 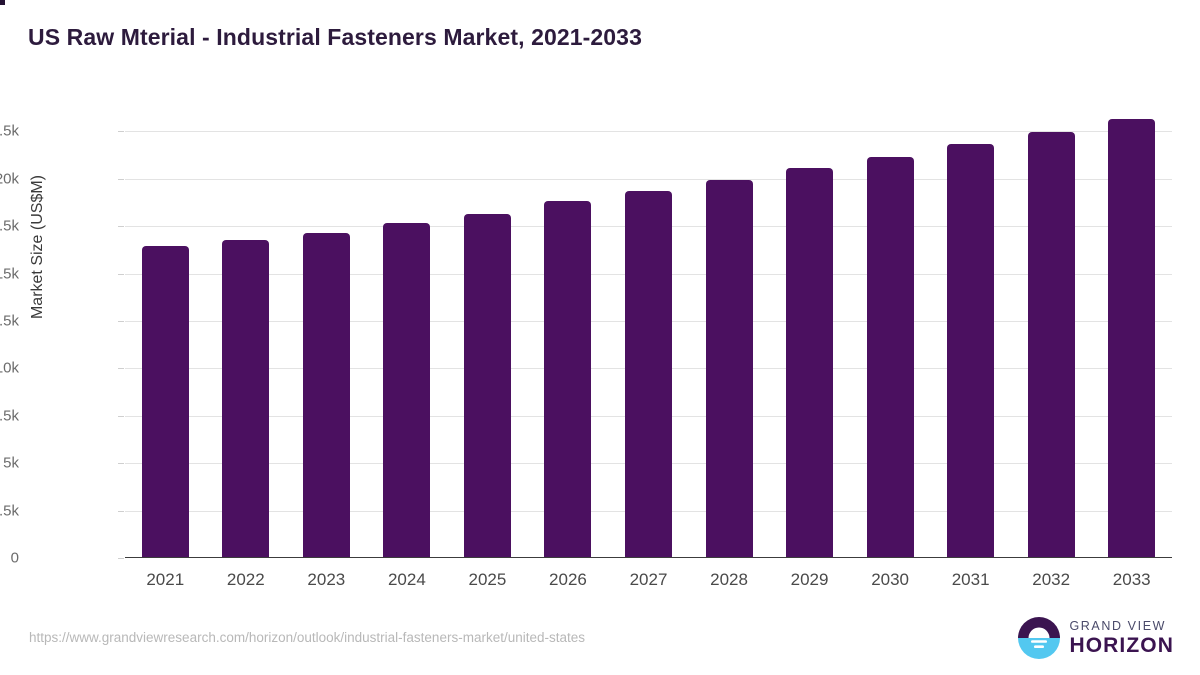 I want to click on y-tick-label: 17.5k, so click(x=9, y=226).